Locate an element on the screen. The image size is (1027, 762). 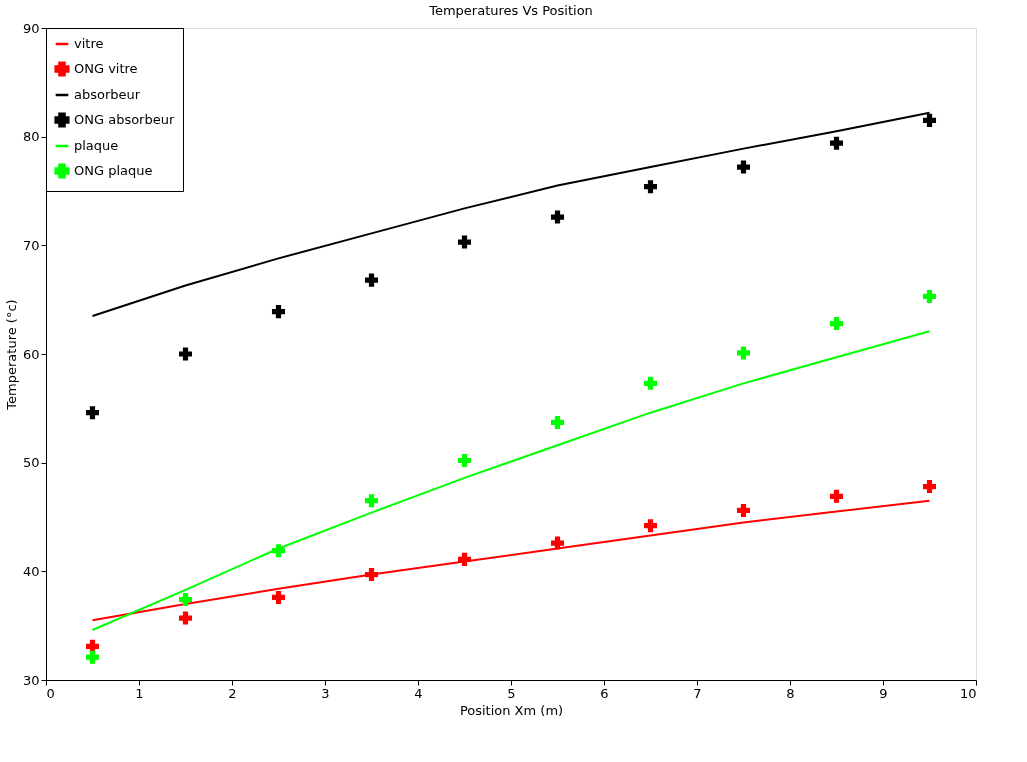
legend-label: vitre is located at coordinates (89, 43).